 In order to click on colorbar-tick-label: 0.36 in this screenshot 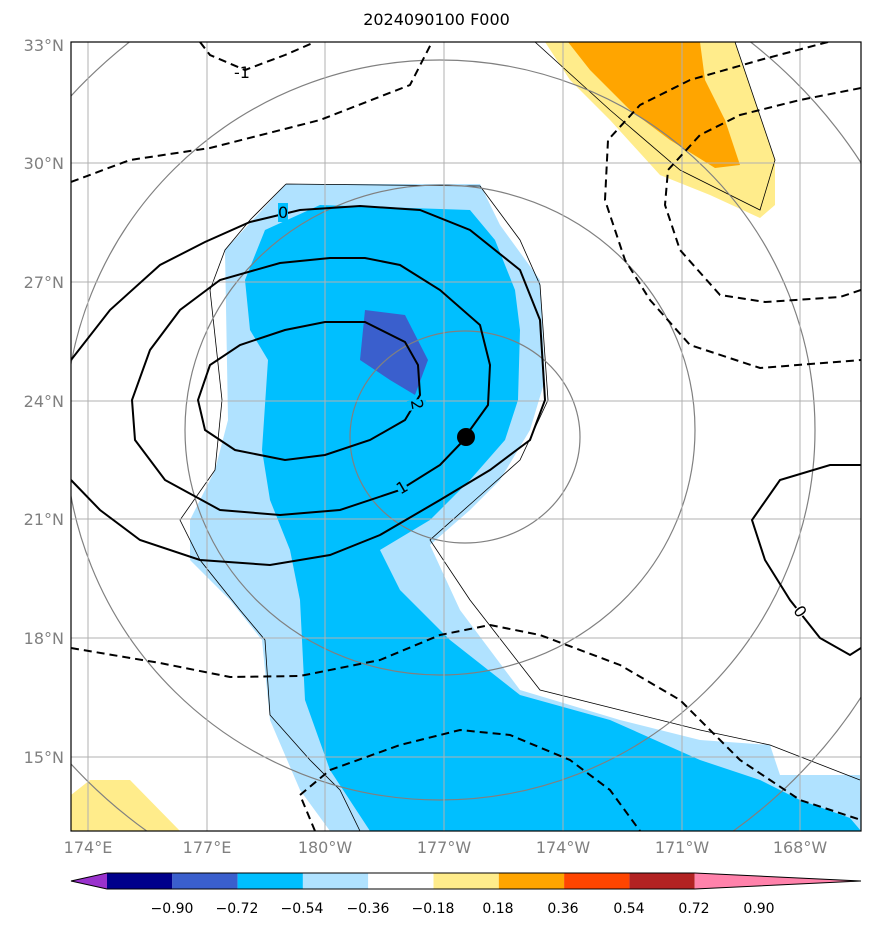, I will do `click(563, 909)`.